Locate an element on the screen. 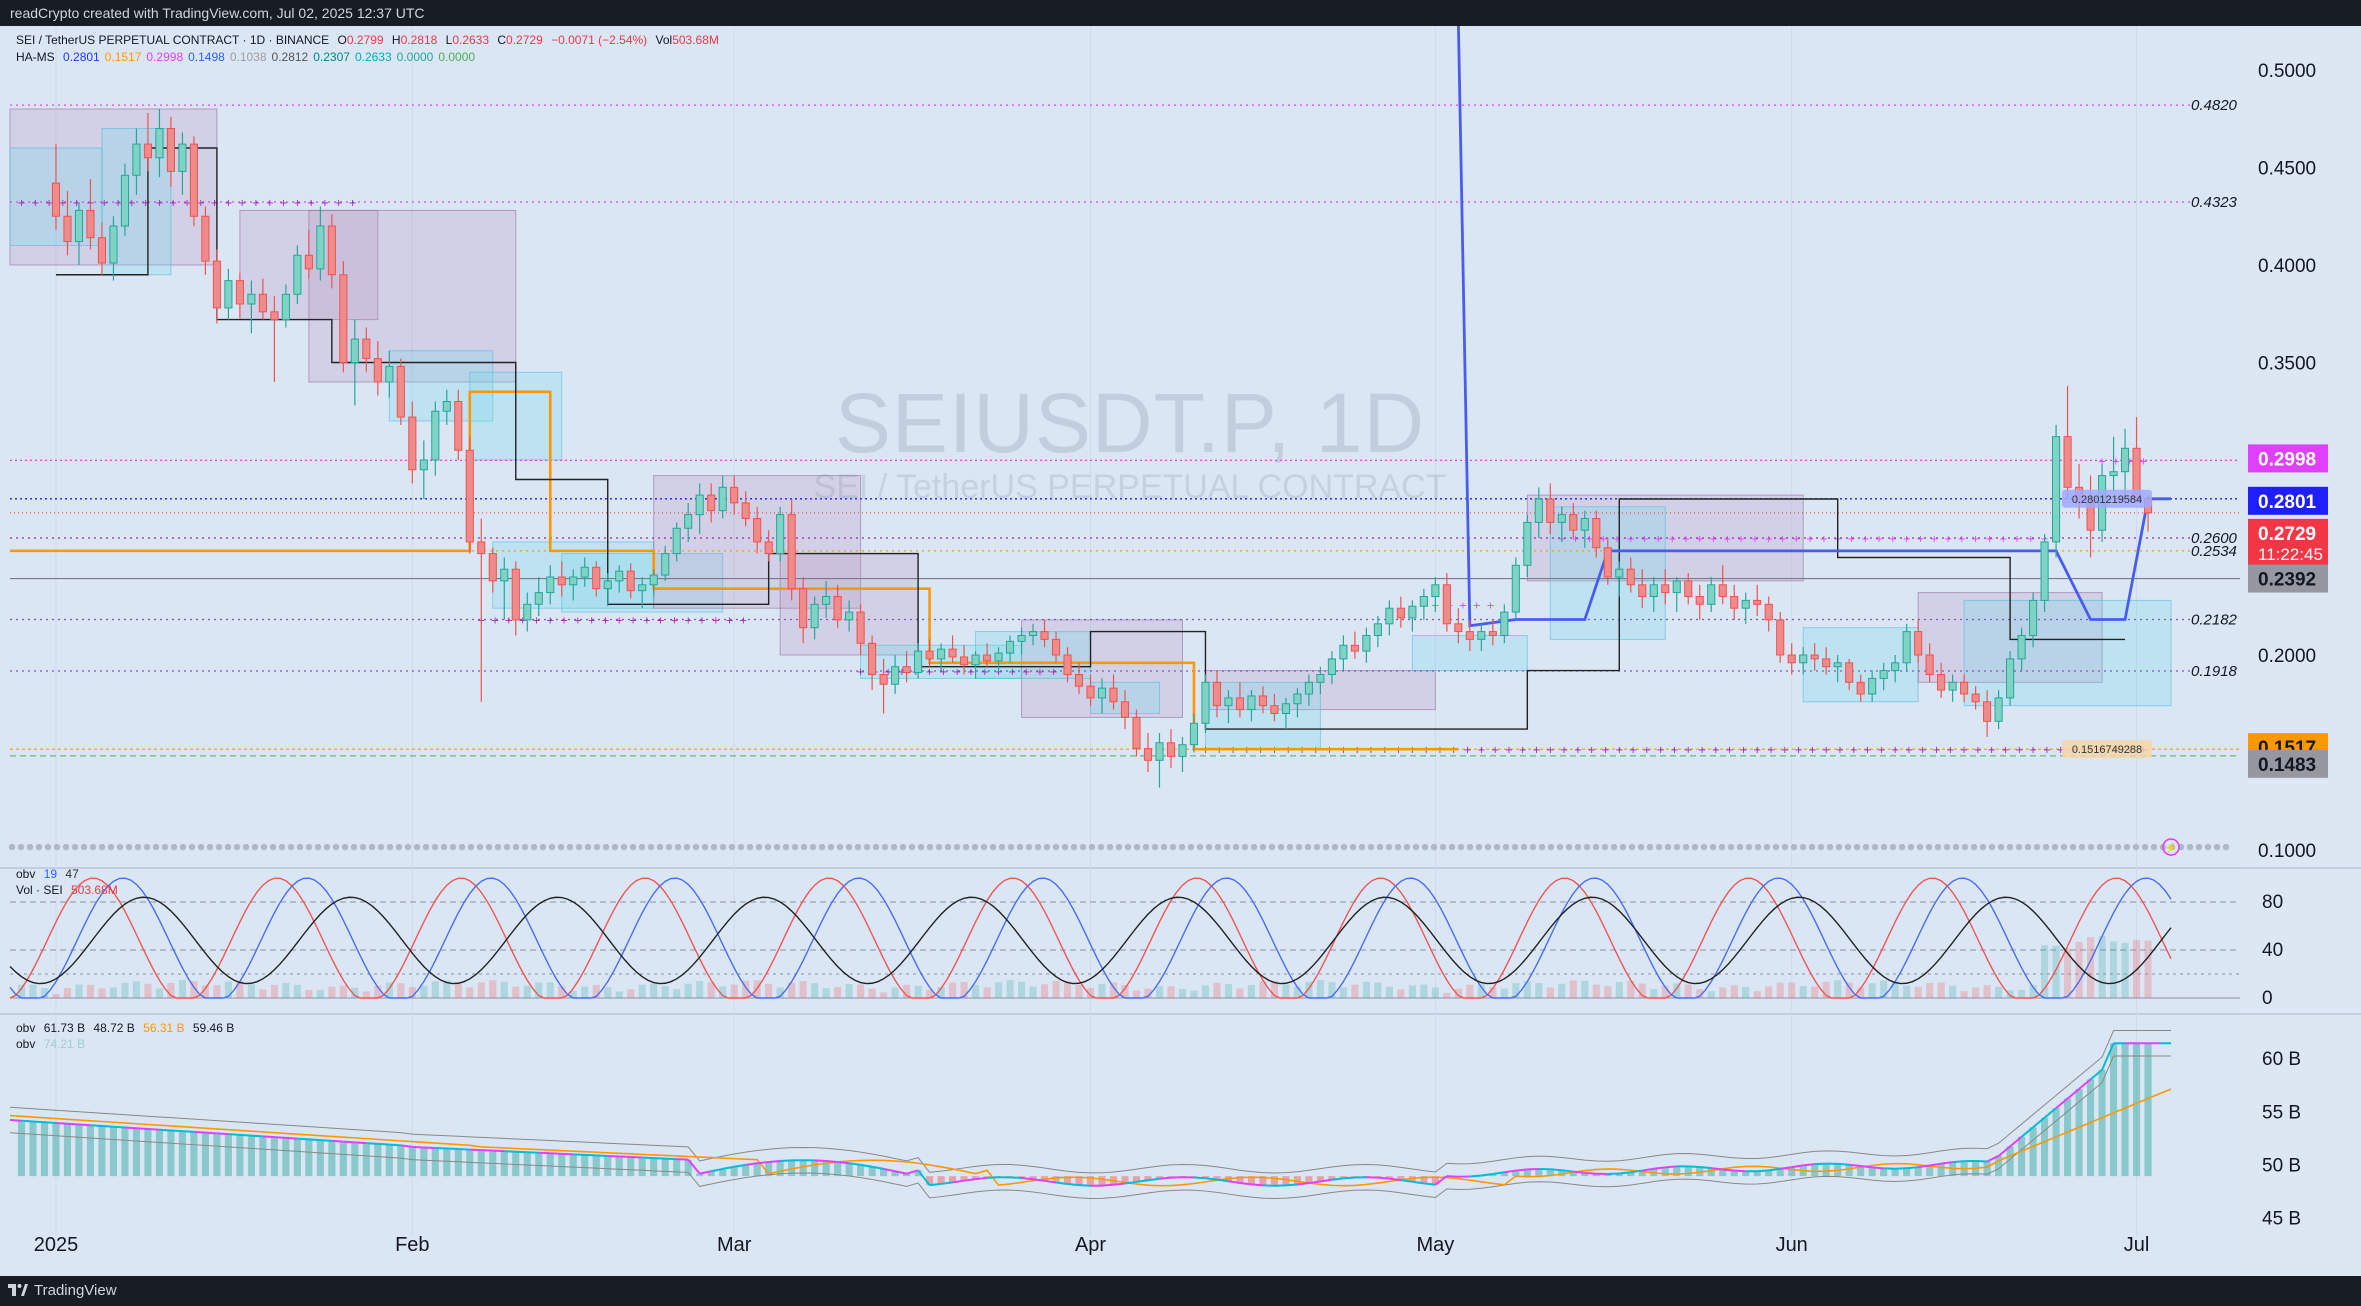 The height and width of the screenshot is (1306, 2361). symbol-name-watermark: SEI / TetherUS PERPETUAL CONTRACT is located at coordinates (1130, 487).